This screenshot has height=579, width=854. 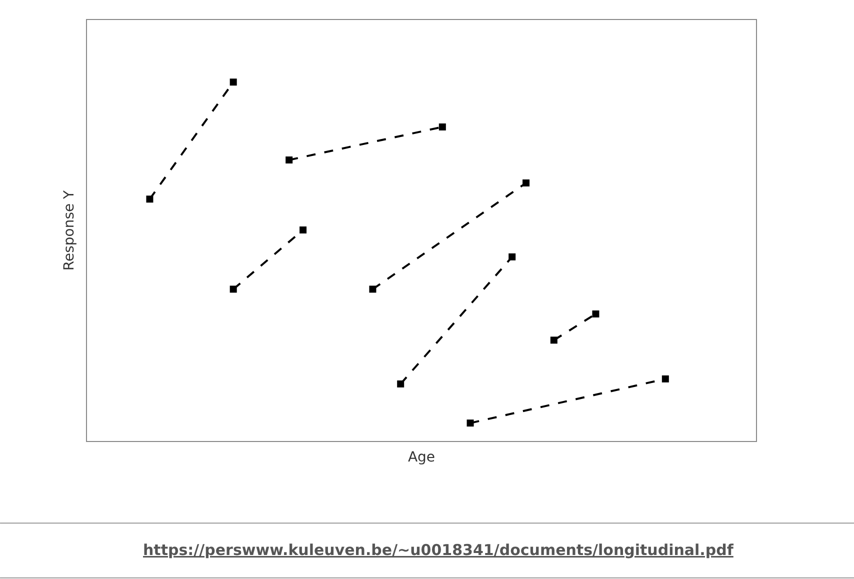 What do you see at coordinates (438, 550) in the screenshot?
I see `text: https://perswww.kuleuven.be/~u0018341/documents/longitudinal.pdf` at bounding box center [438, 550].